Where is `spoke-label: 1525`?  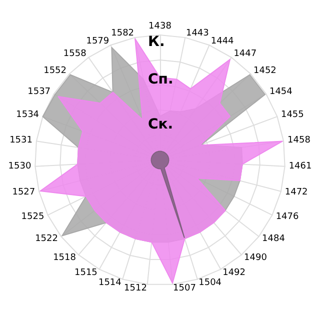
spoke-label: 1525 is located at coordinates (32, 217).